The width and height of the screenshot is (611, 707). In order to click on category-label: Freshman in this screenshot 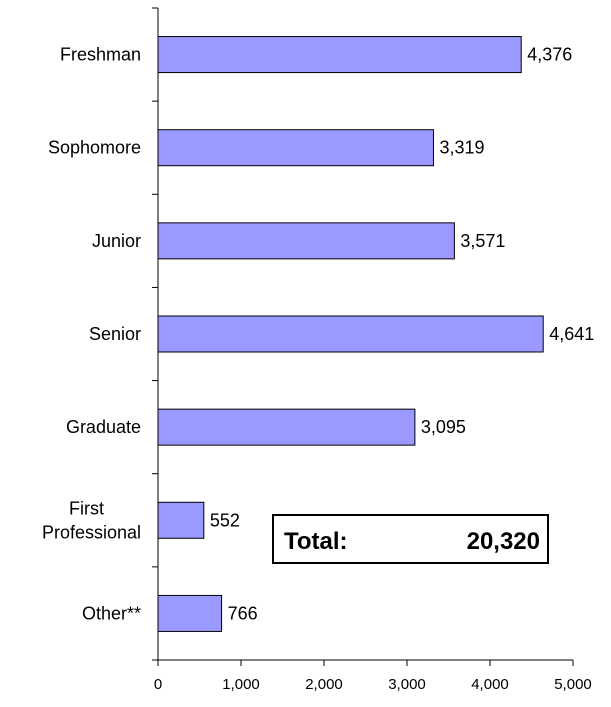, I will do `click(100, 55)`.